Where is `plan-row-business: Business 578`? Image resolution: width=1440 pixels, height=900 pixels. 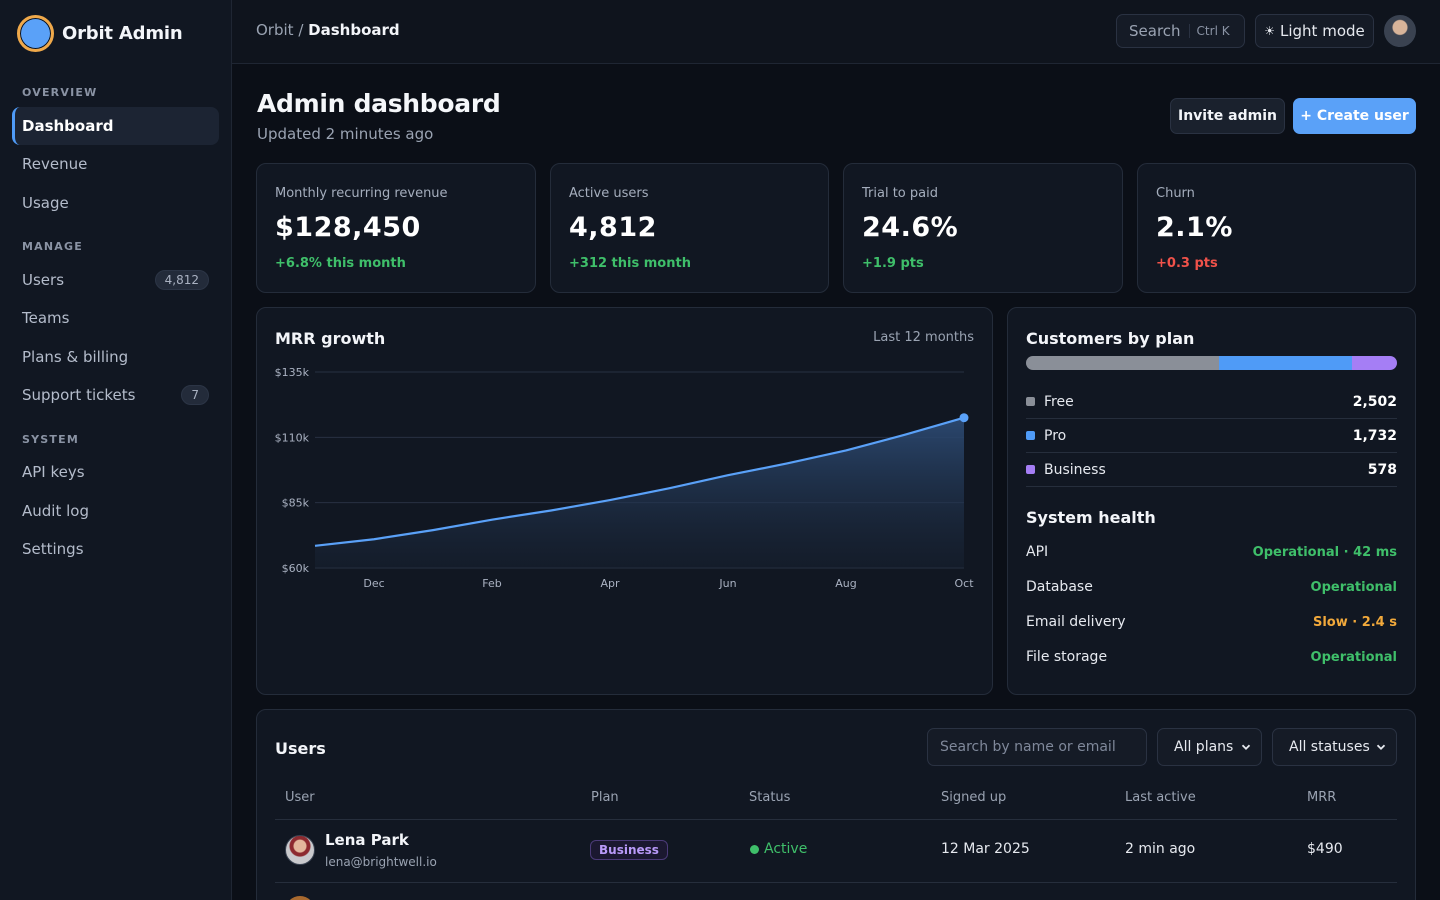
plan-row-business: Business 578 is located at coordinates (1211, 470).